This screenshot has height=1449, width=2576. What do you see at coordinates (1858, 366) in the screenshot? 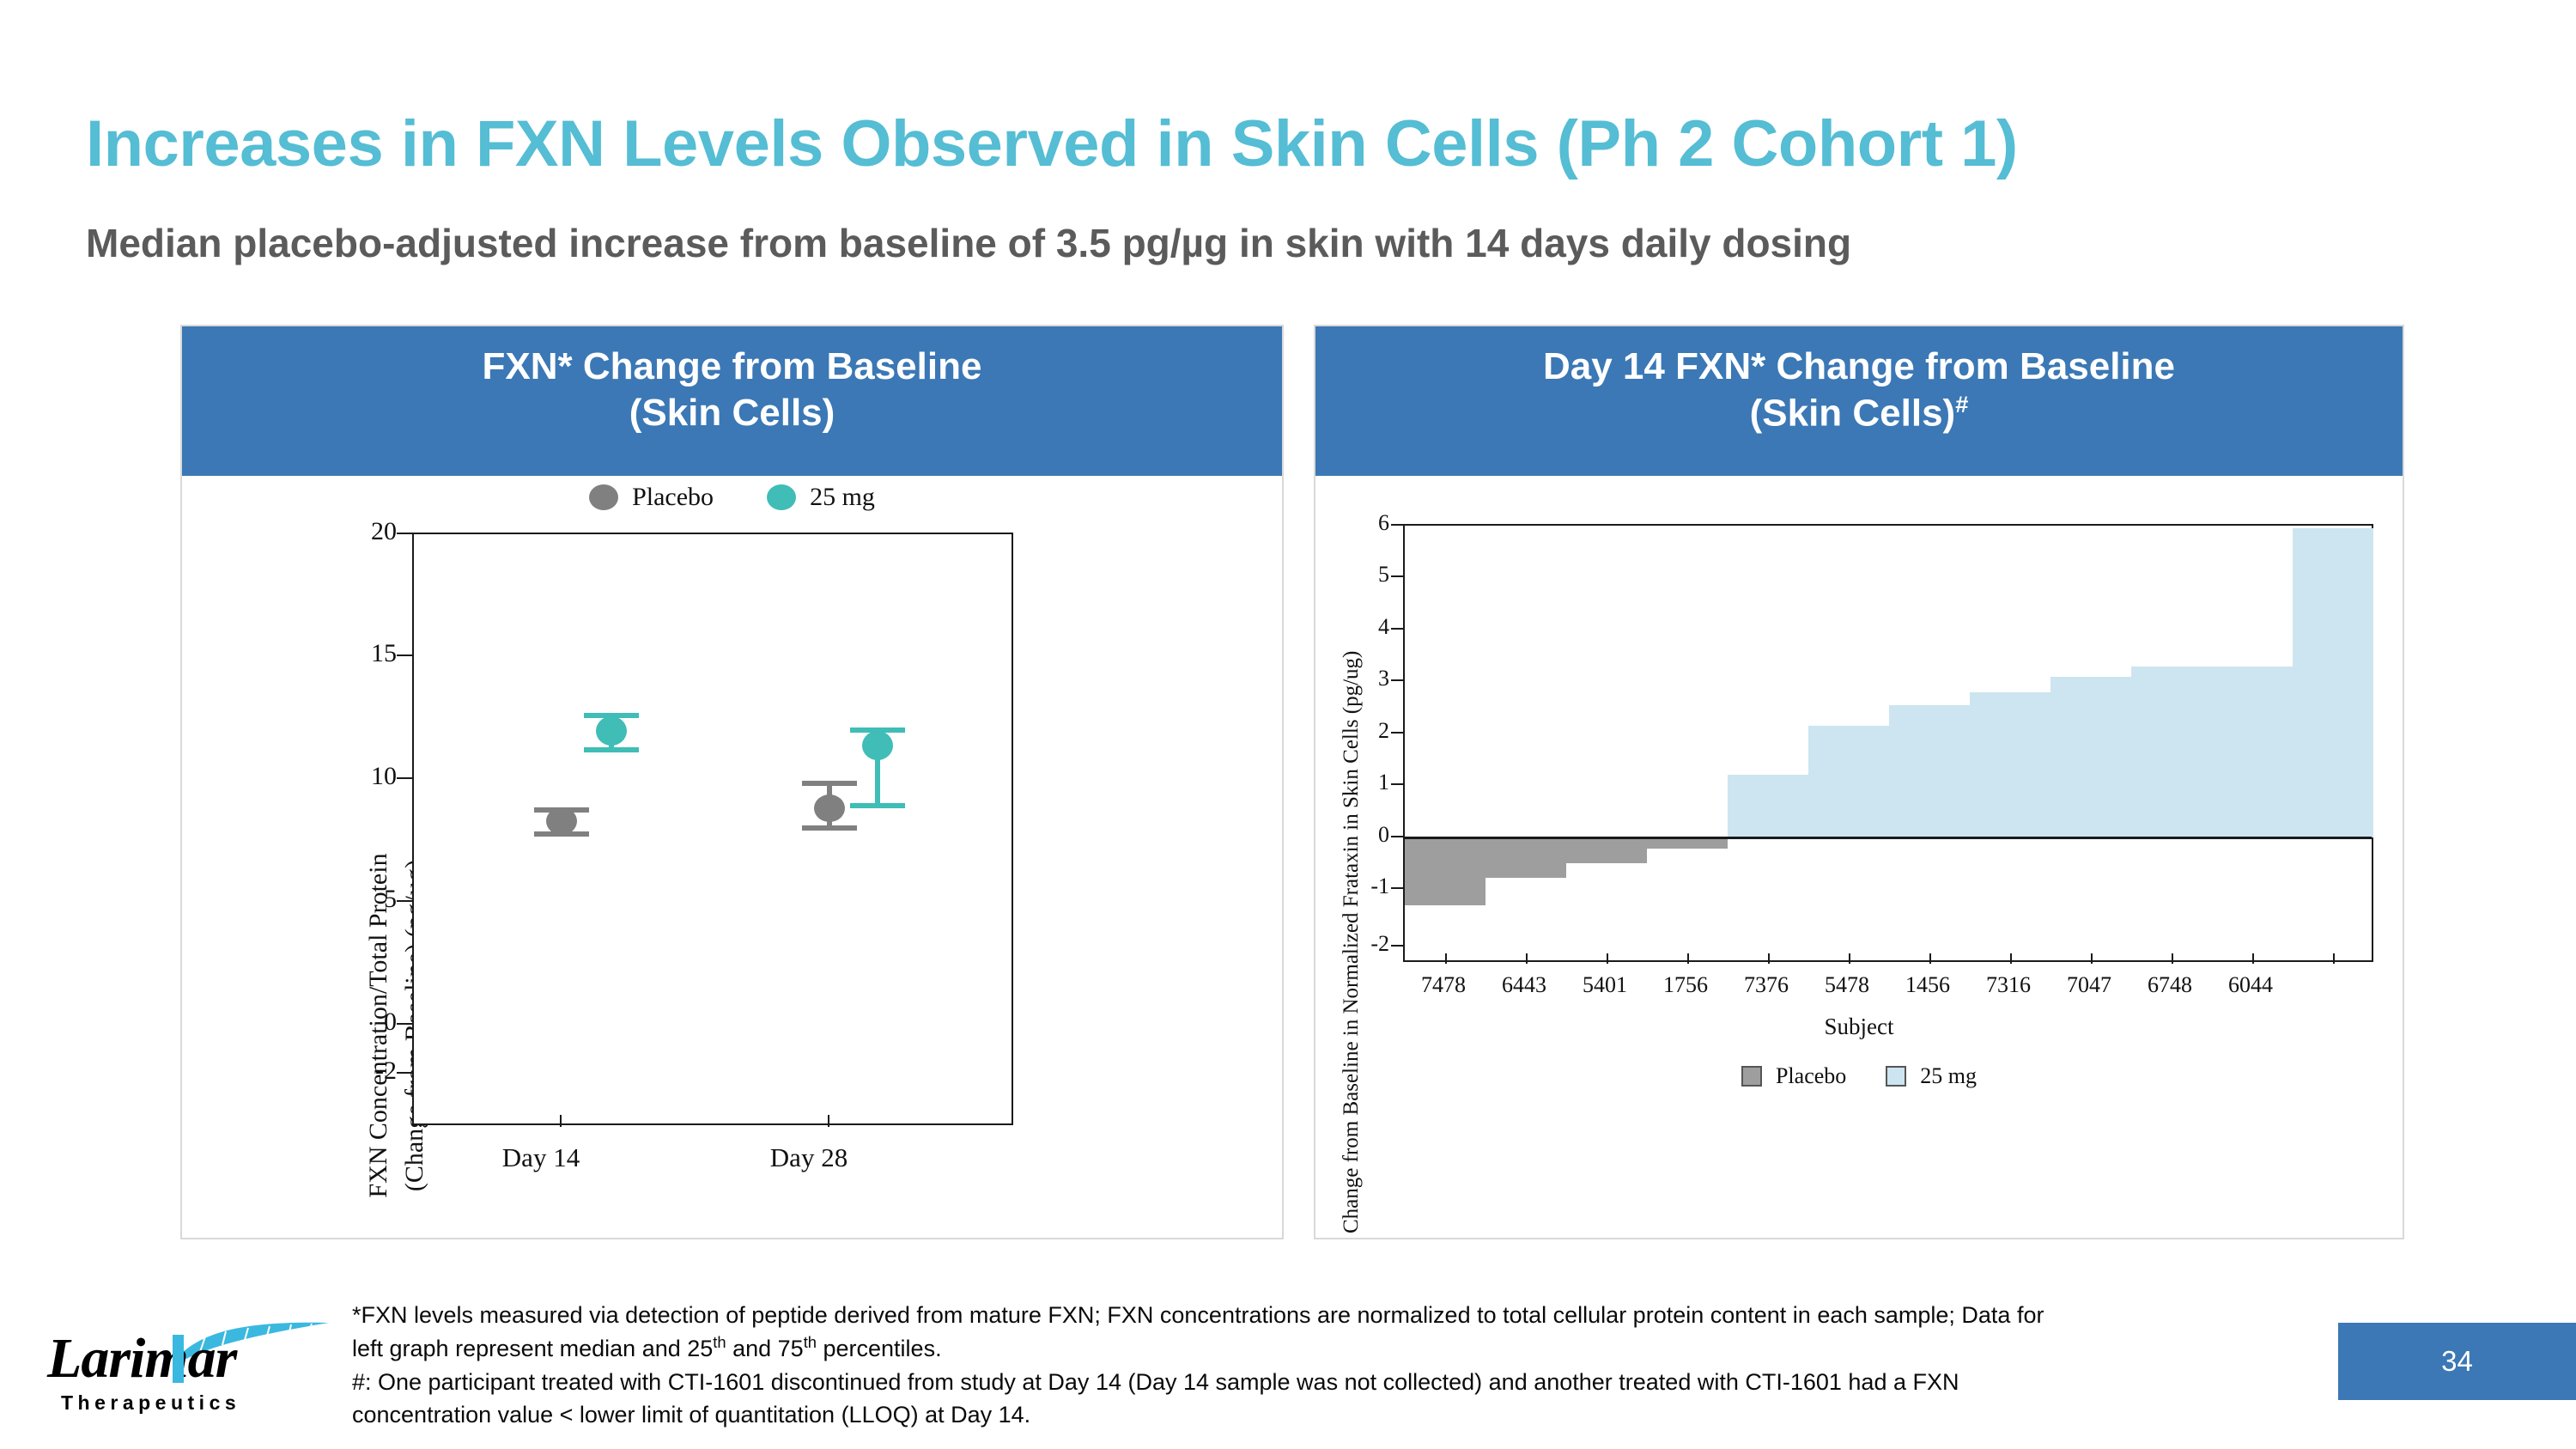
I see `panel-right-header-line1: Day 14 FXN* Change from Baseline` at bounding box center [1858, 366].